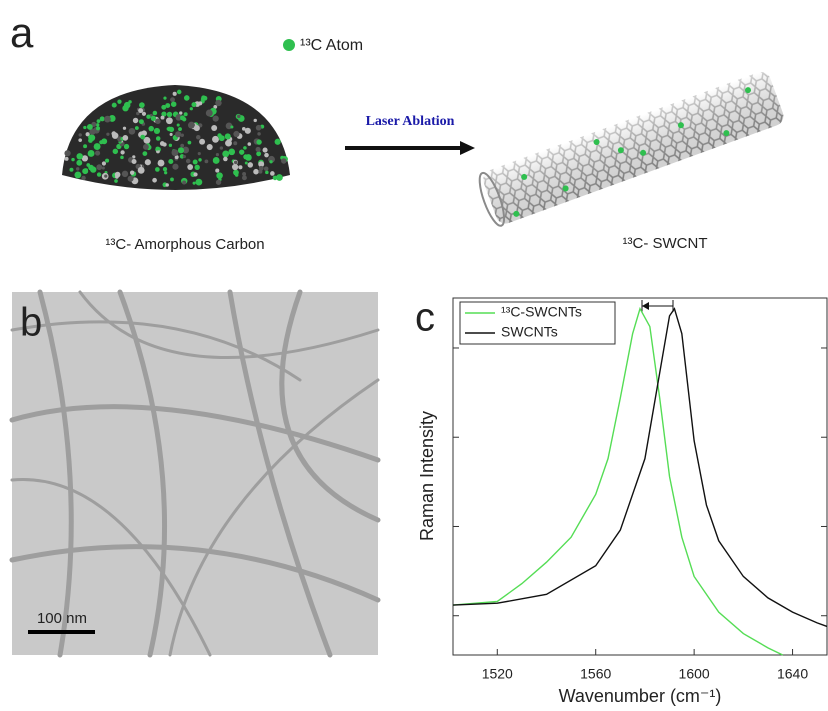  Describe the element at coordinates (289, 45) in the screenshot. I see `atom-icon` at that location.